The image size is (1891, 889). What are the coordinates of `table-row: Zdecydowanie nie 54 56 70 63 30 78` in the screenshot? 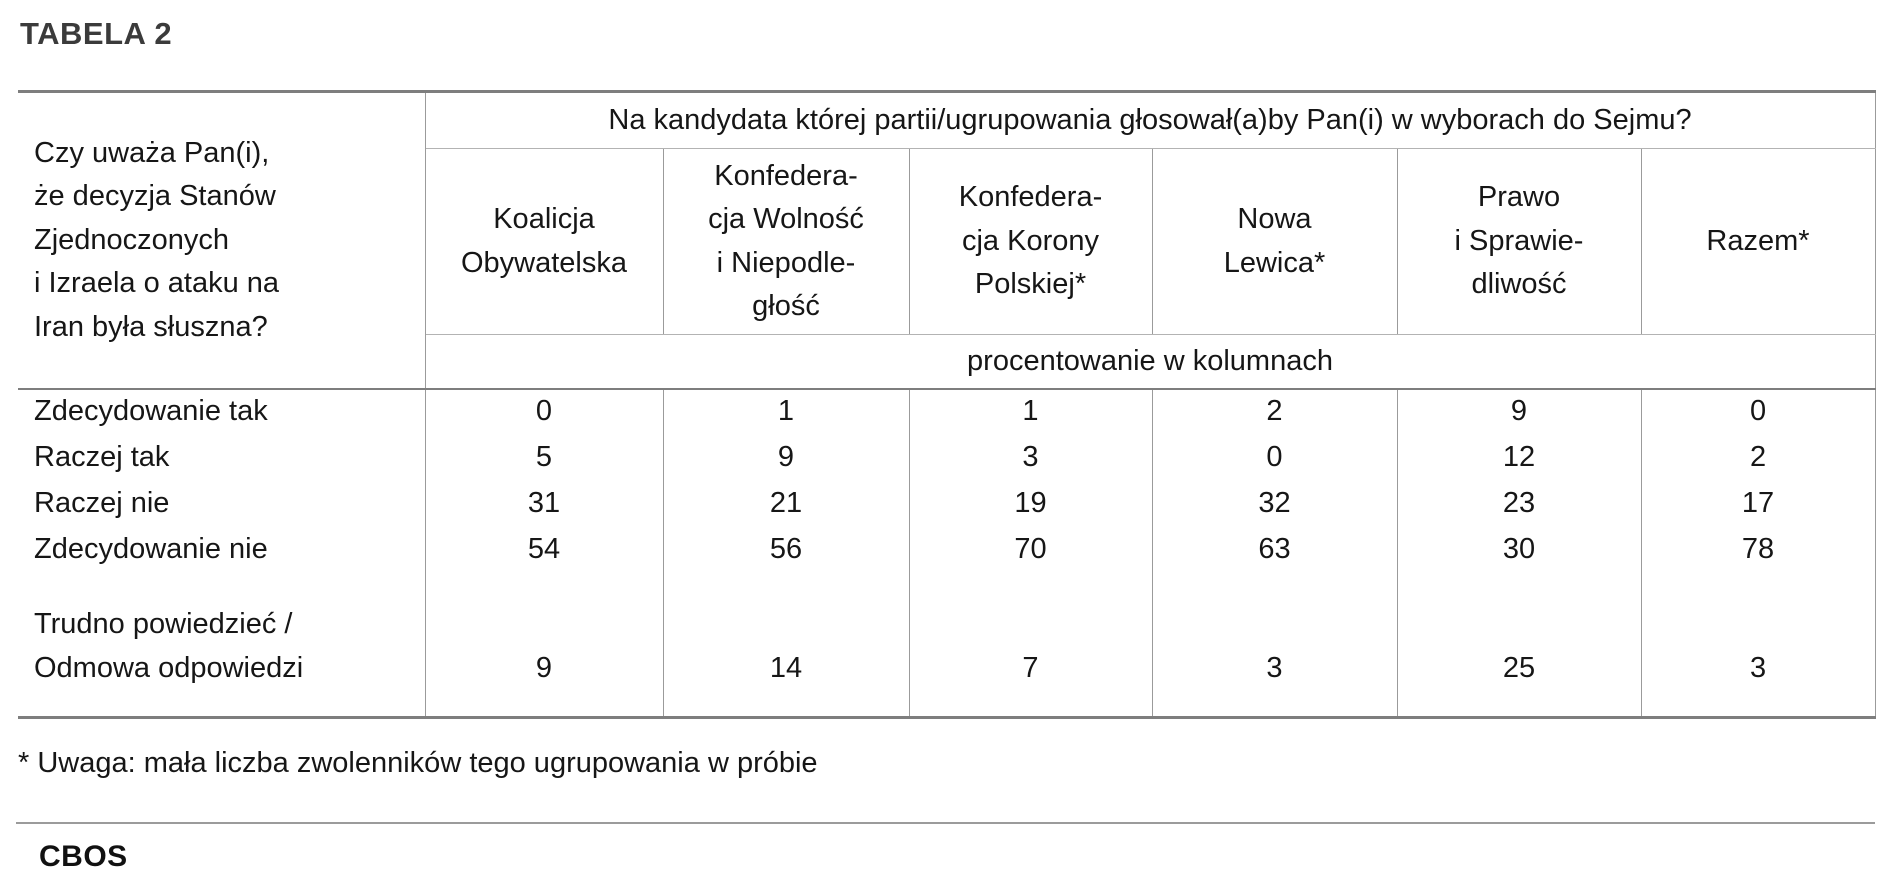 It's located at (947, 549).